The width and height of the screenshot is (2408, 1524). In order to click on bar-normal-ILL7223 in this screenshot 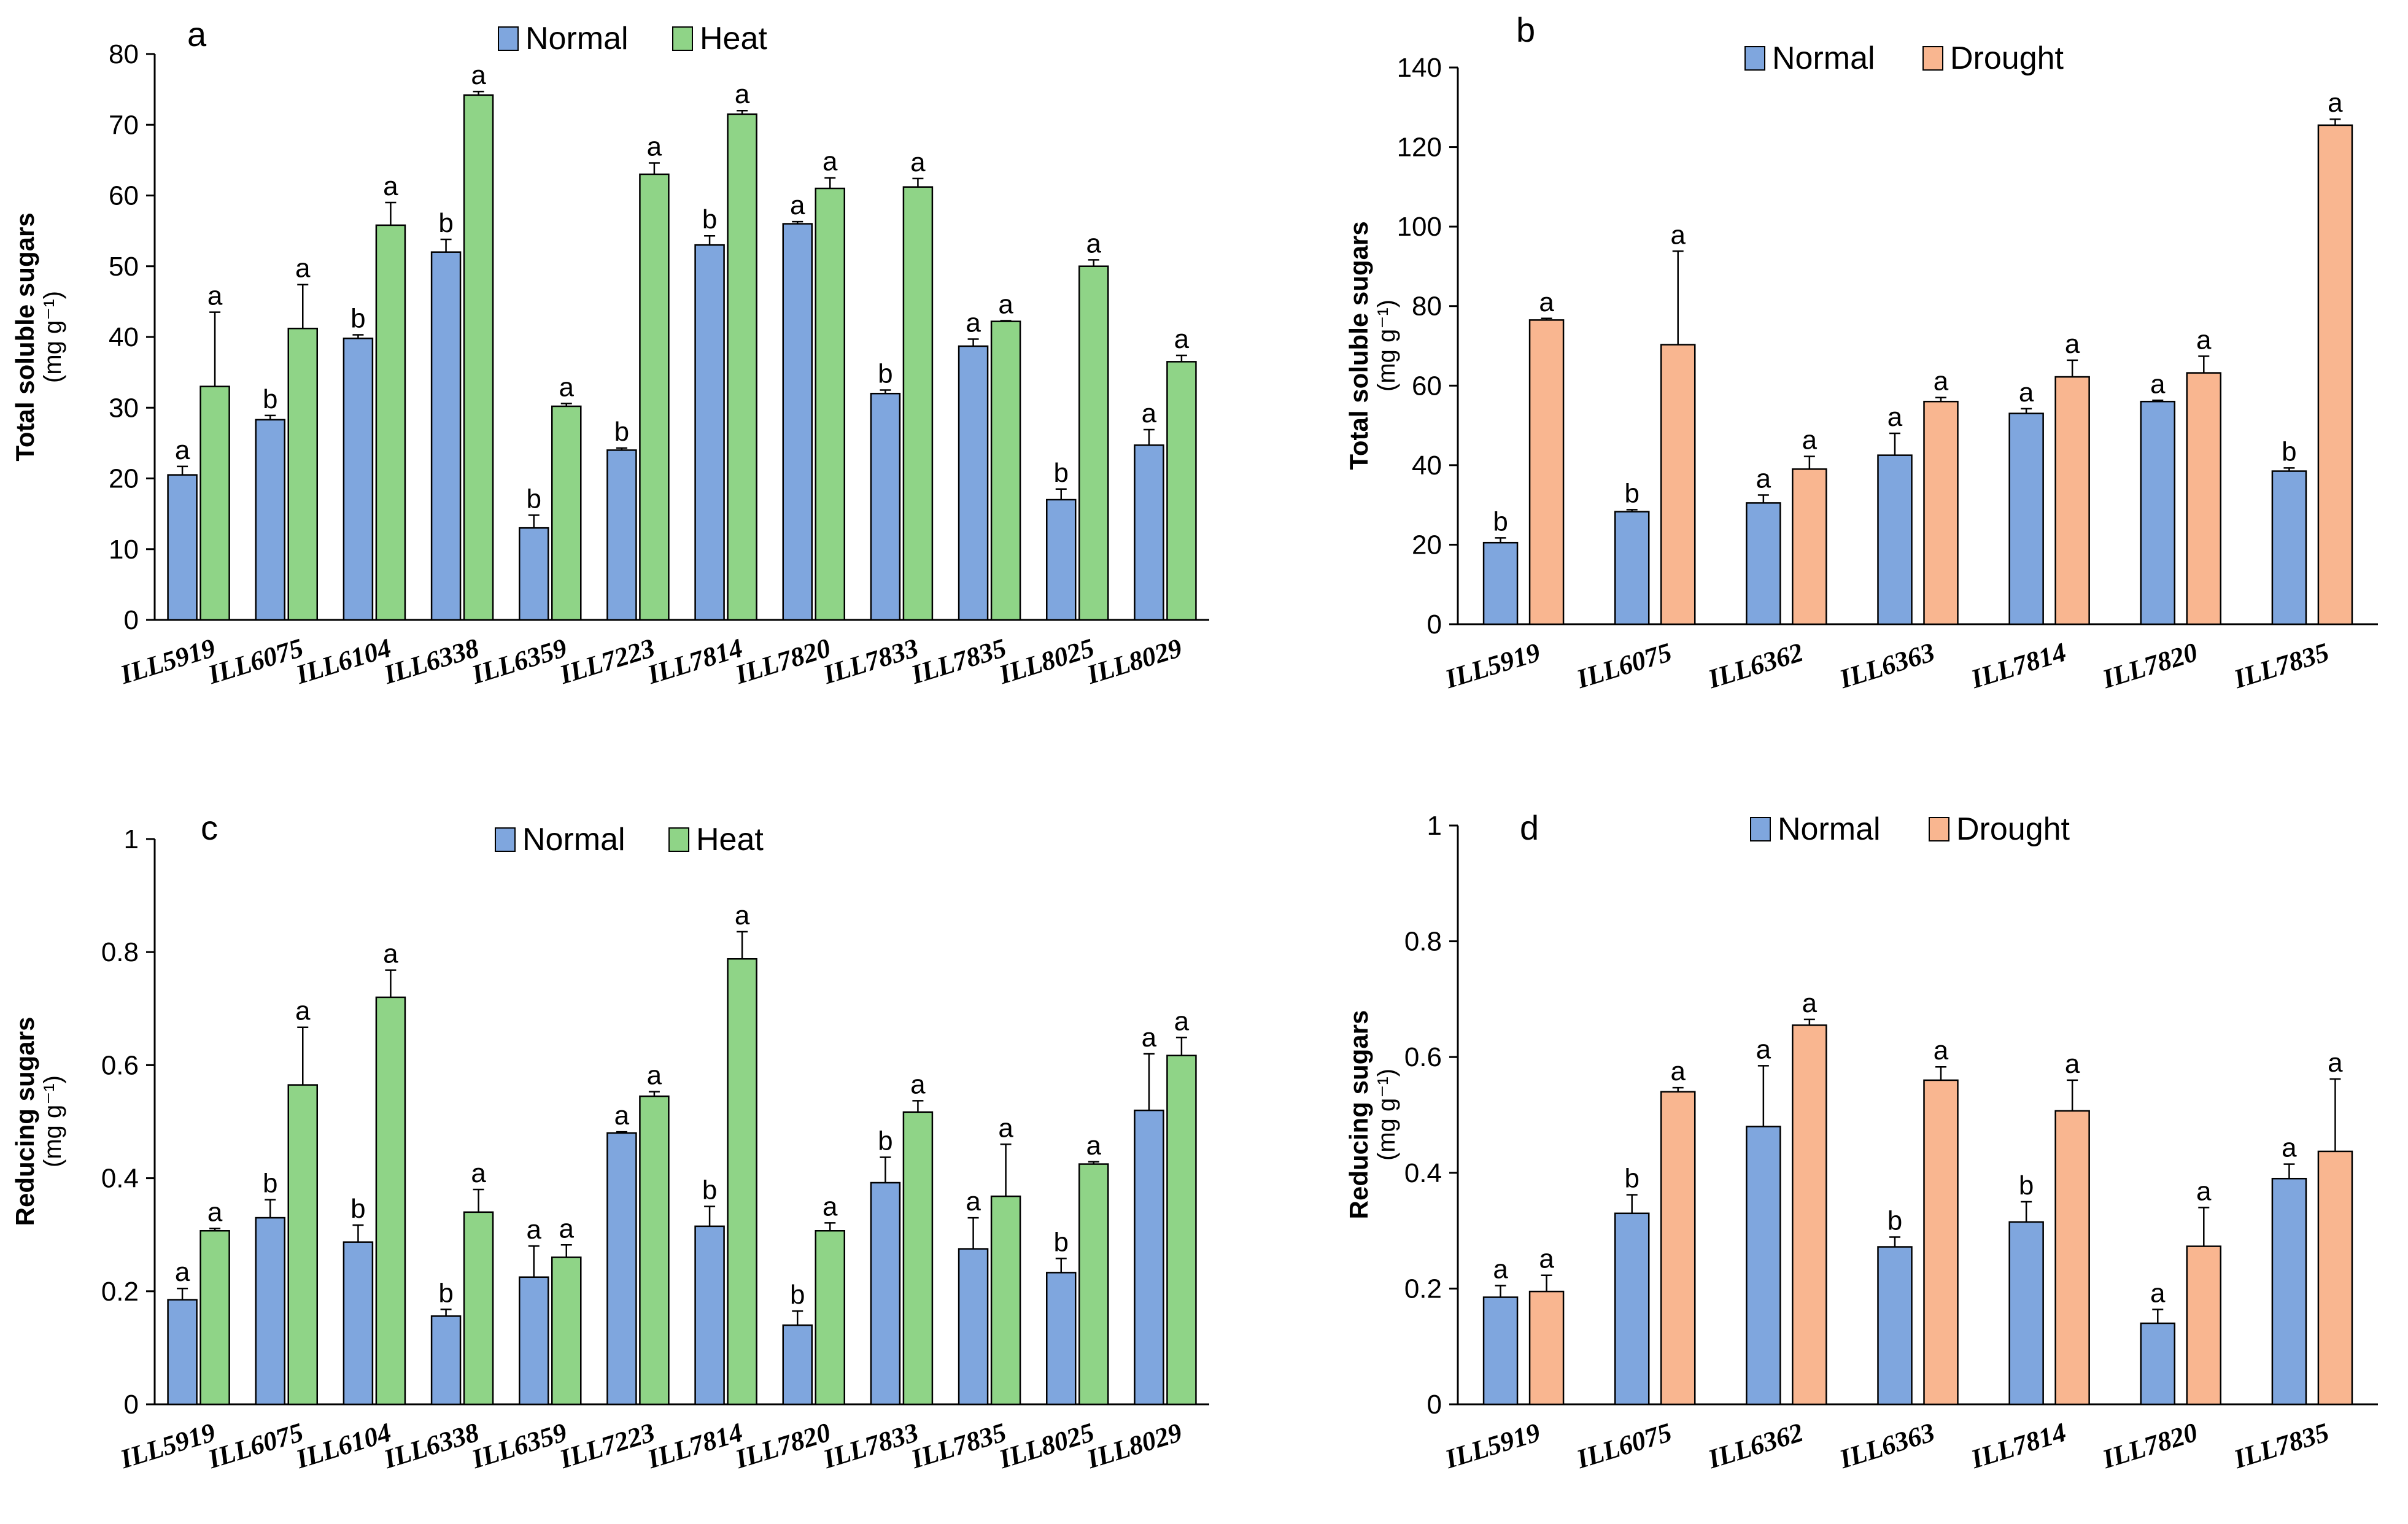, I will do `click(621, 1269)`.